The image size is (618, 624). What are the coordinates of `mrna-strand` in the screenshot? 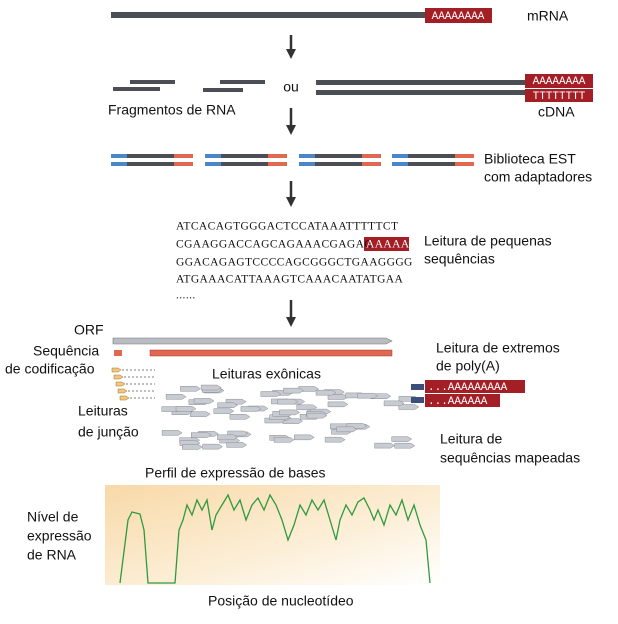 It's located at (268, 15).